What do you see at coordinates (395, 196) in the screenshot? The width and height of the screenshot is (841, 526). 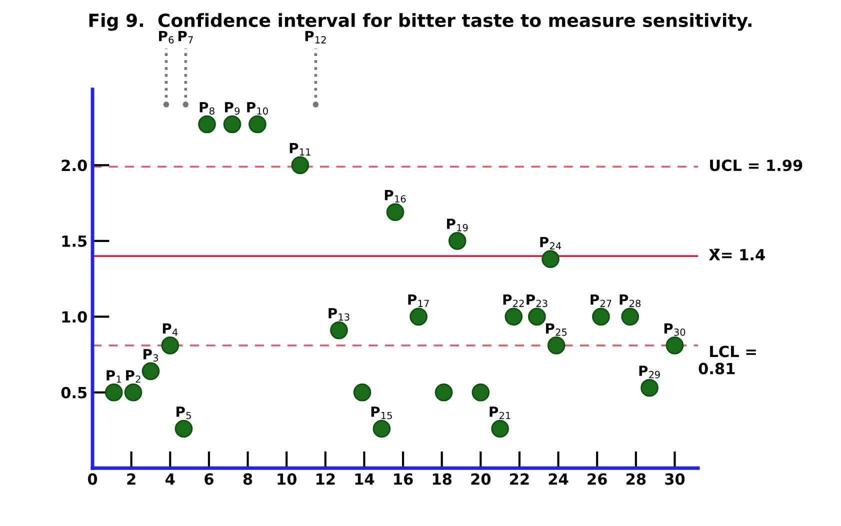 I see `annotation: P$_{16}$` at bounding box center [395, 196].